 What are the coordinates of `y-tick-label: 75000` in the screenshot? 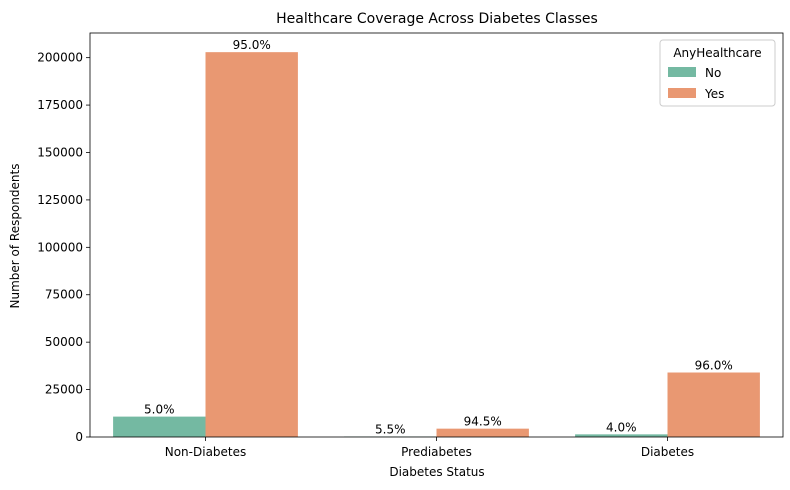 It's located at (64, 295).